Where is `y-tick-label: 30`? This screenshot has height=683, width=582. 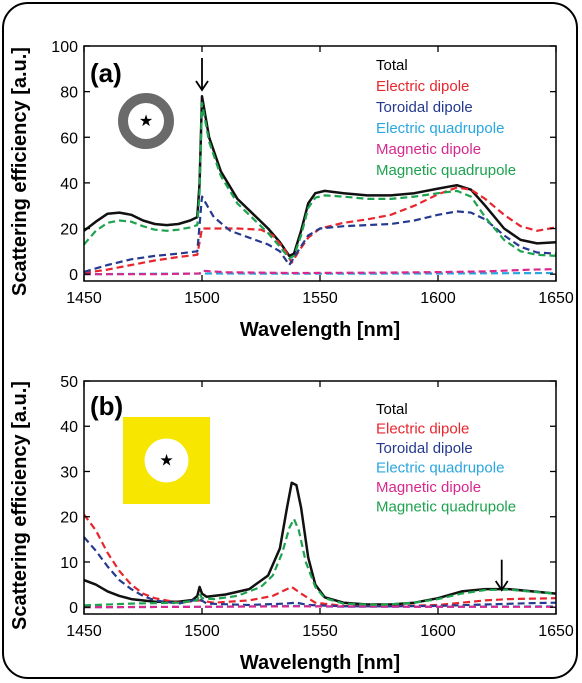
y-tick-label: 30 is located at coordinates (69, 472).